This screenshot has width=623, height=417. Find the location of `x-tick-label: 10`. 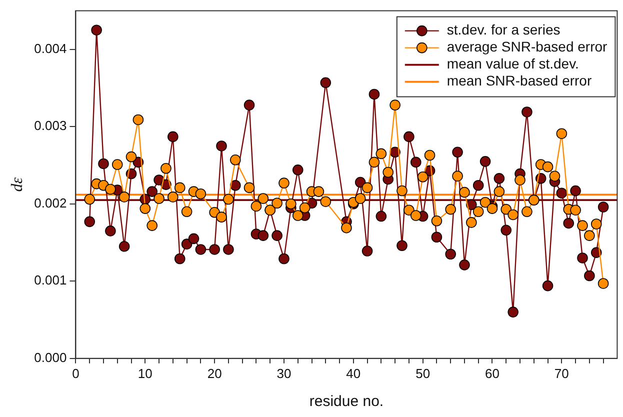

x-tick-label: 10 is located at coordinates (145, 373).